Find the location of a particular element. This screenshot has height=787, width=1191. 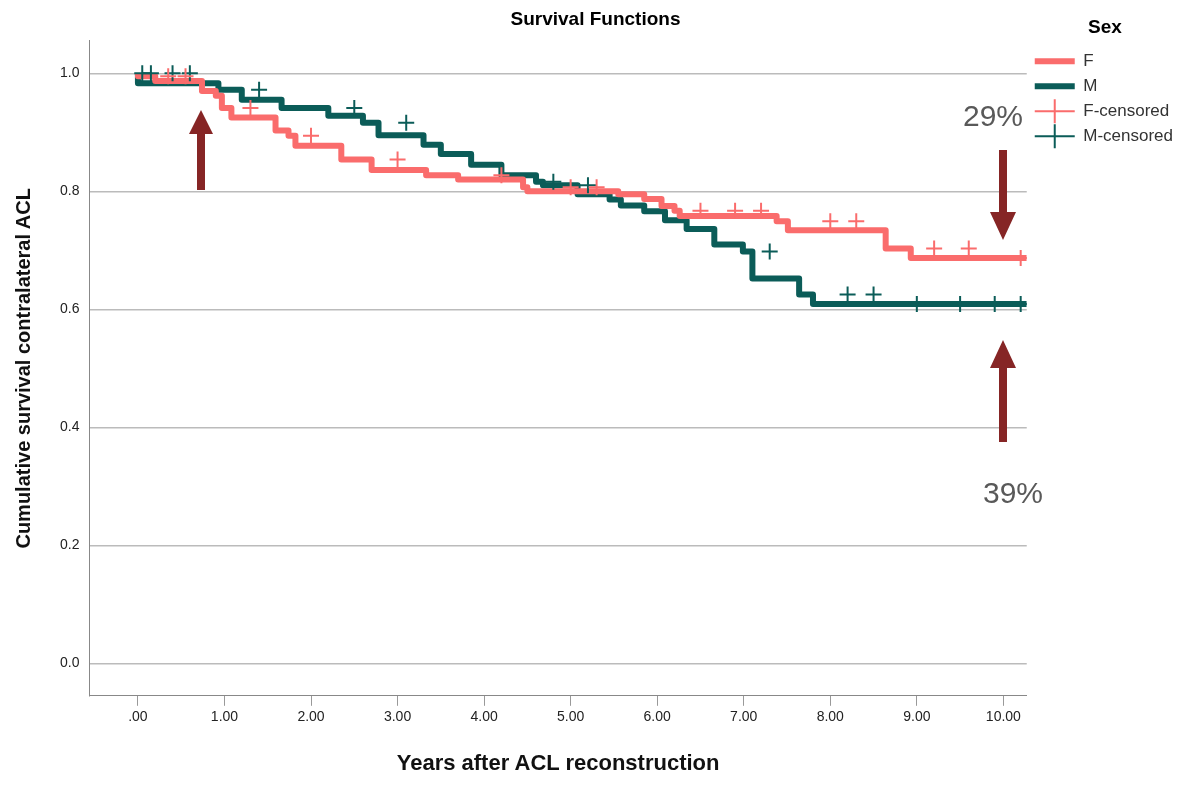

x-tick-label: 8.00 is located at coordinates (830, 716).